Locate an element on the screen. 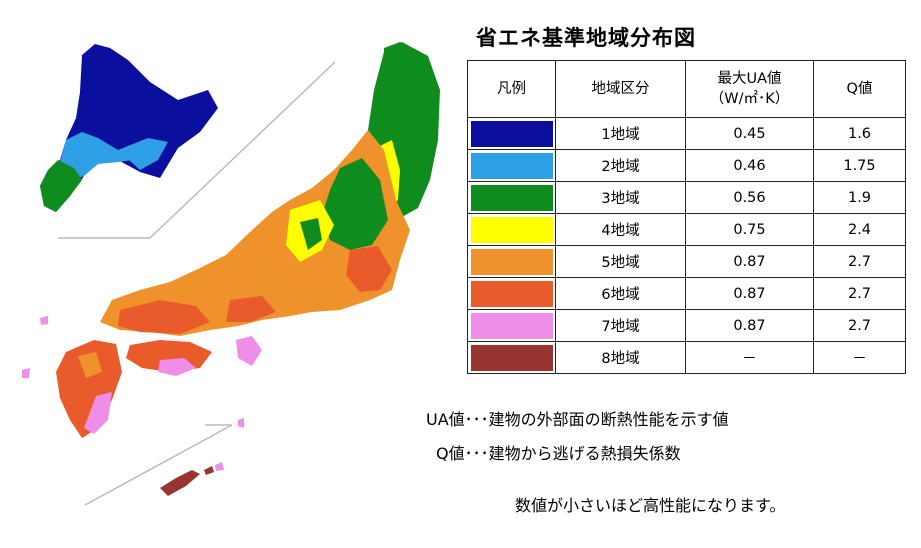  summary-note: 数値が小さいほど高性能になります。 is located at coordinates (650, 505).